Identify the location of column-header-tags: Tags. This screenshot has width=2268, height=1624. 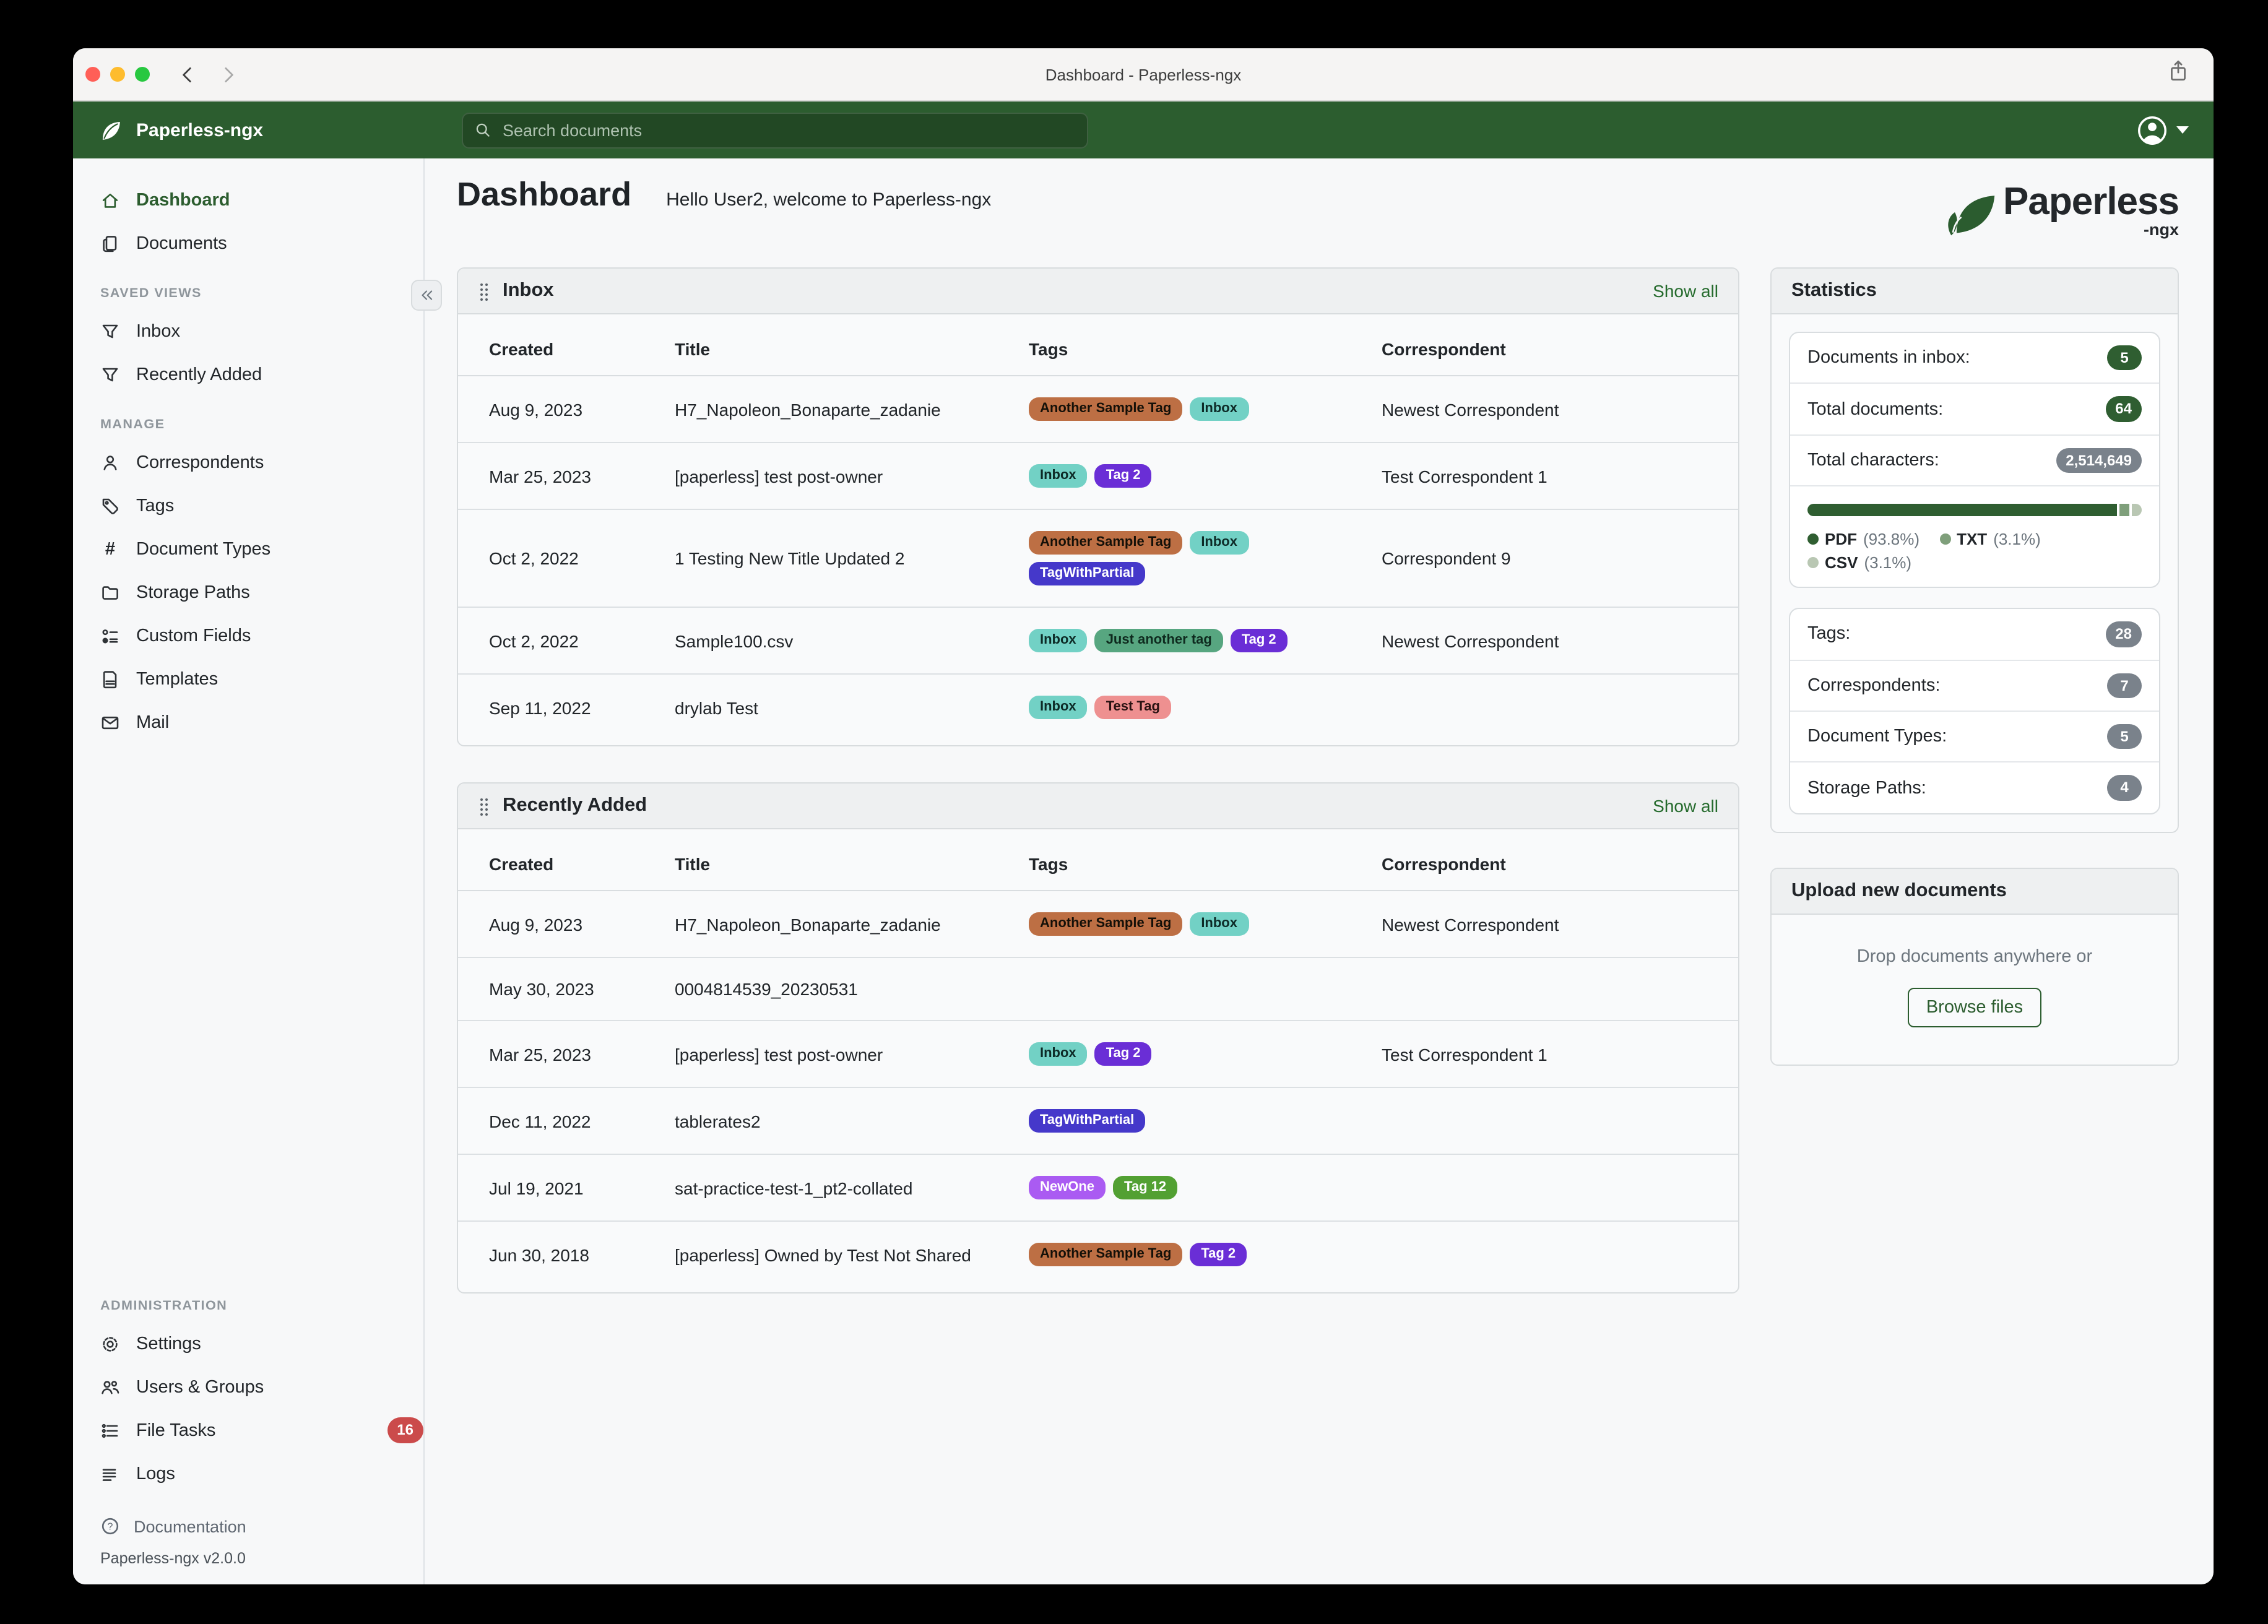
(1048, 349).